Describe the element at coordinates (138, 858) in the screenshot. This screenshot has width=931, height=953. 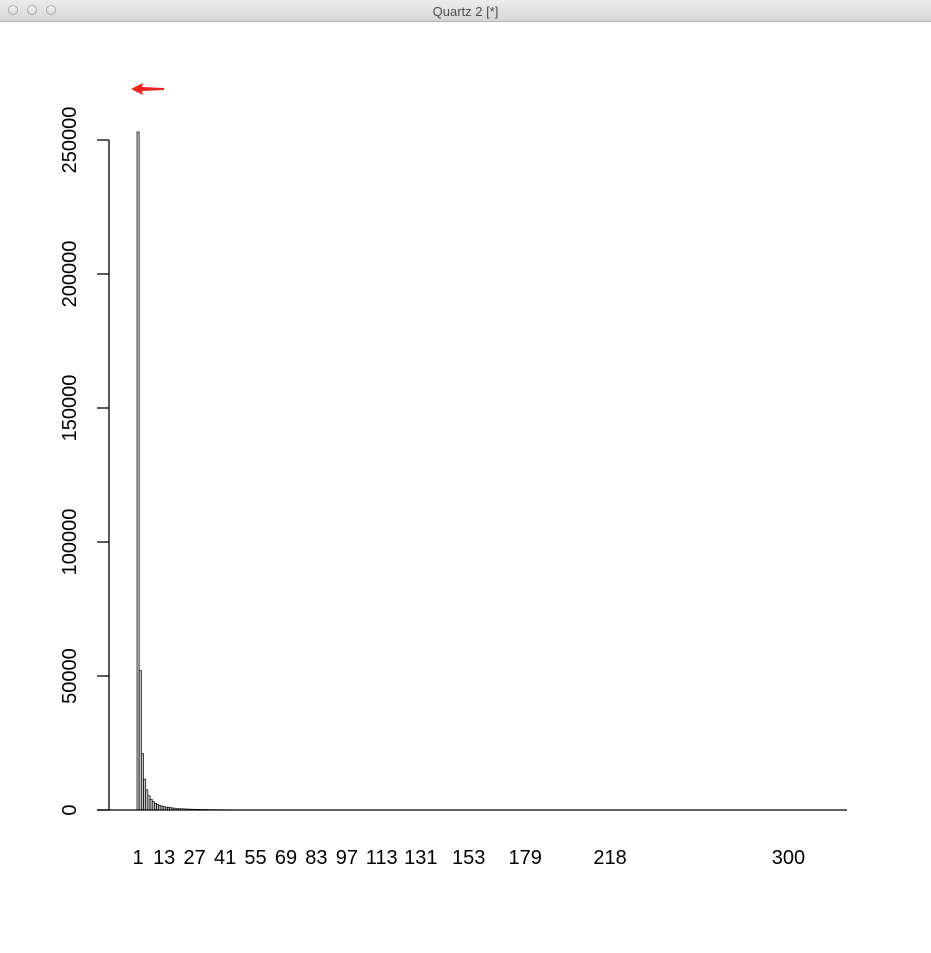
I see `x-tick-label: 1` at that location.